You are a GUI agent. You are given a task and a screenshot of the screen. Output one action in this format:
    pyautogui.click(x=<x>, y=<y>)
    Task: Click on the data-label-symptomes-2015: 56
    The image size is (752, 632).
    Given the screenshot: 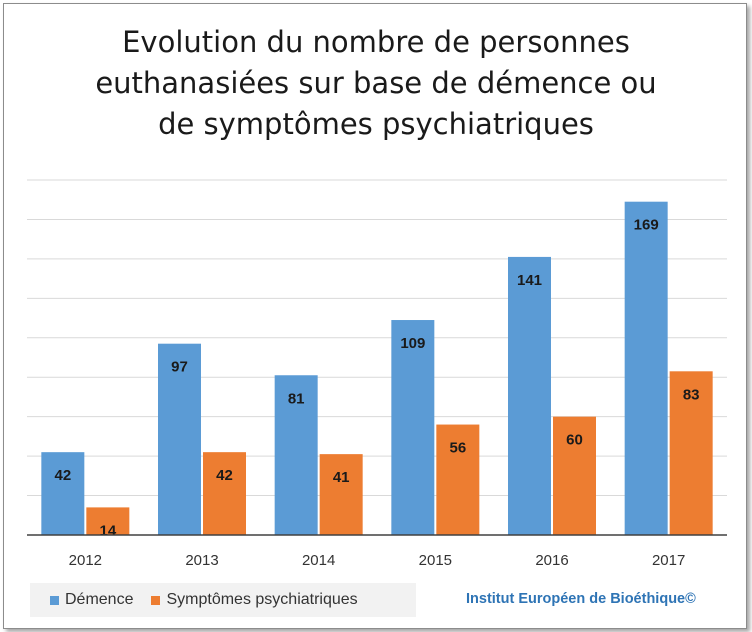 What is the action you would take?
    pyautogui.click(x=457, y=448)
    